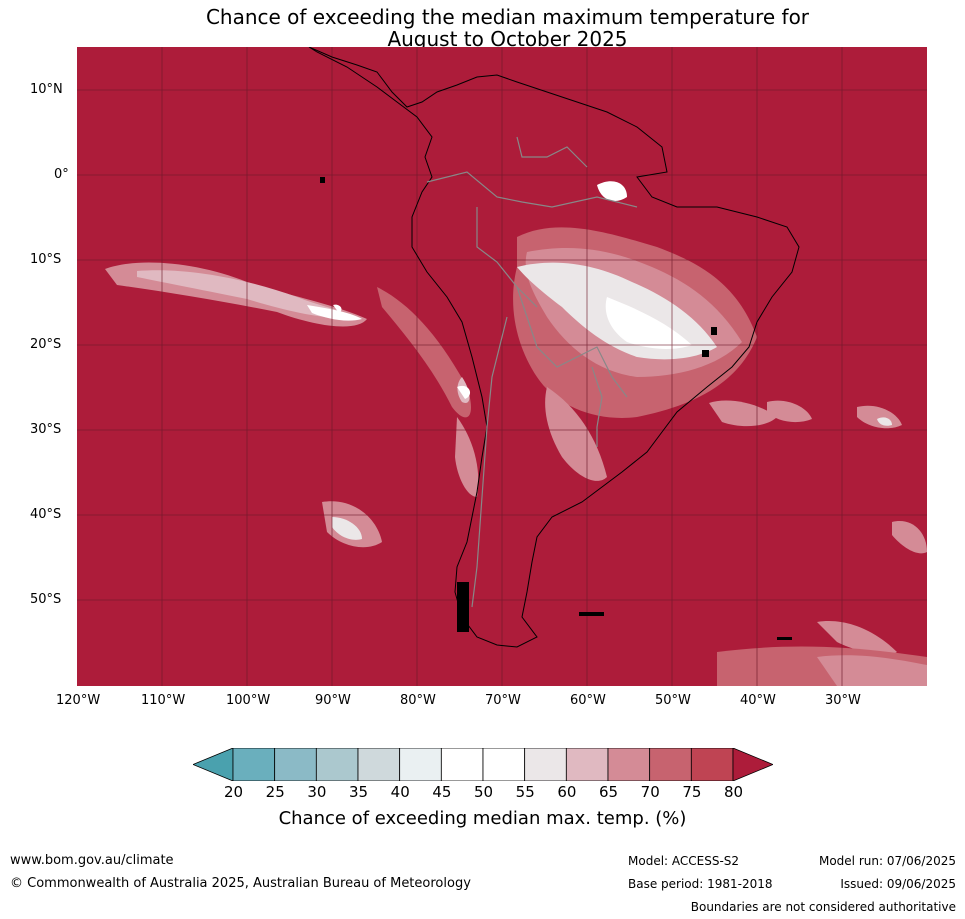 This screenshot has width=965, height=919. I want to click on colorbar-tick-label: 60, so click(567, 792).